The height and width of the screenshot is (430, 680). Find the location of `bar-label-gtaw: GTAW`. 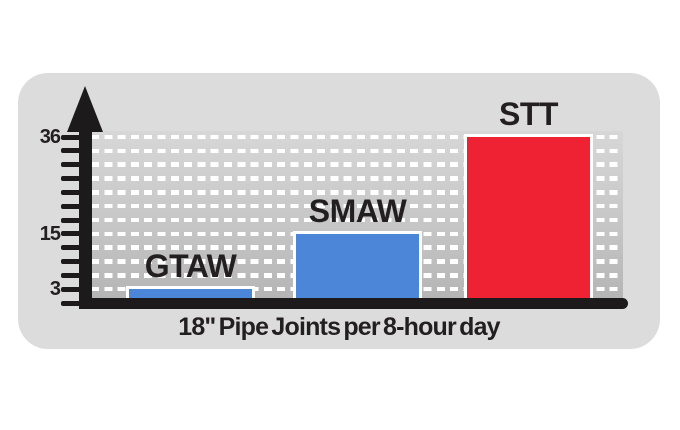

bar-label-gtaw: GTAW is located at coordinates (190, 266).